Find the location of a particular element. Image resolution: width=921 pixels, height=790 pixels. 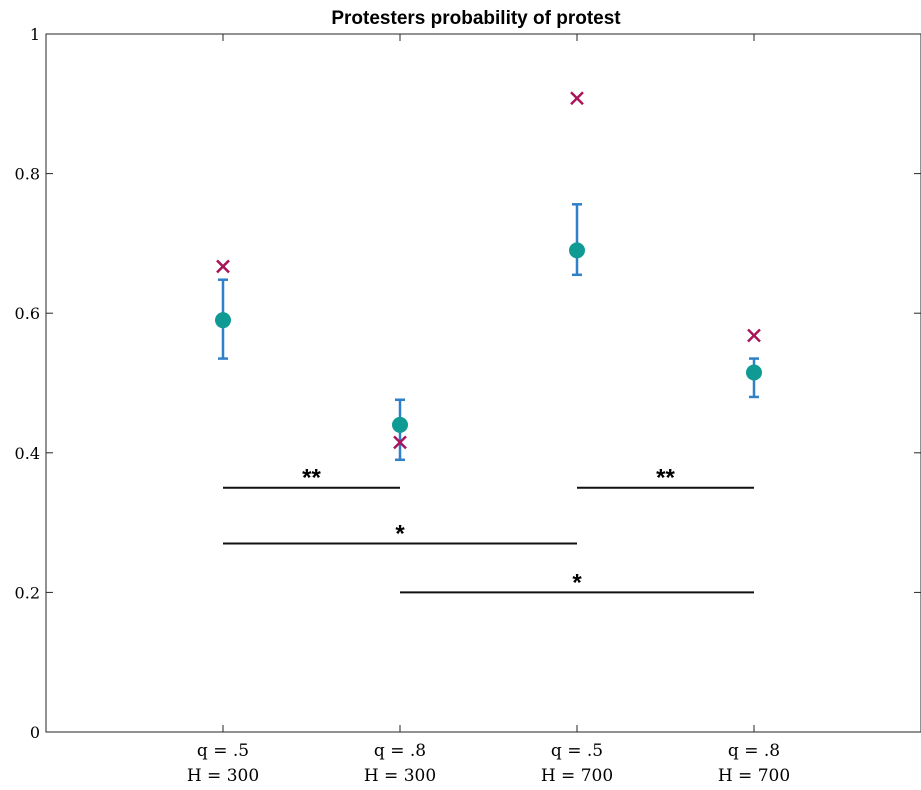

y-tick-label: 0.8 is located at coordinates (27, 174).